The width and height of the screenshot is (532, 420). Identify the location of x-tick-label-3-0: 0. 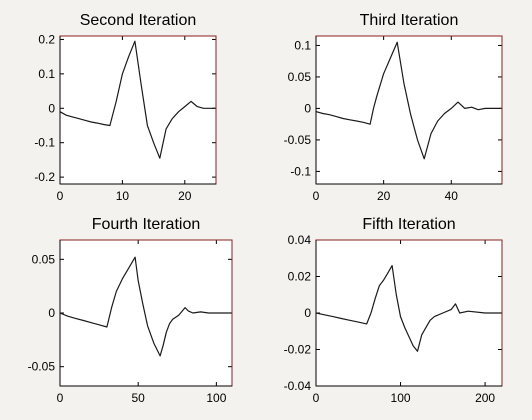
(60, 398).